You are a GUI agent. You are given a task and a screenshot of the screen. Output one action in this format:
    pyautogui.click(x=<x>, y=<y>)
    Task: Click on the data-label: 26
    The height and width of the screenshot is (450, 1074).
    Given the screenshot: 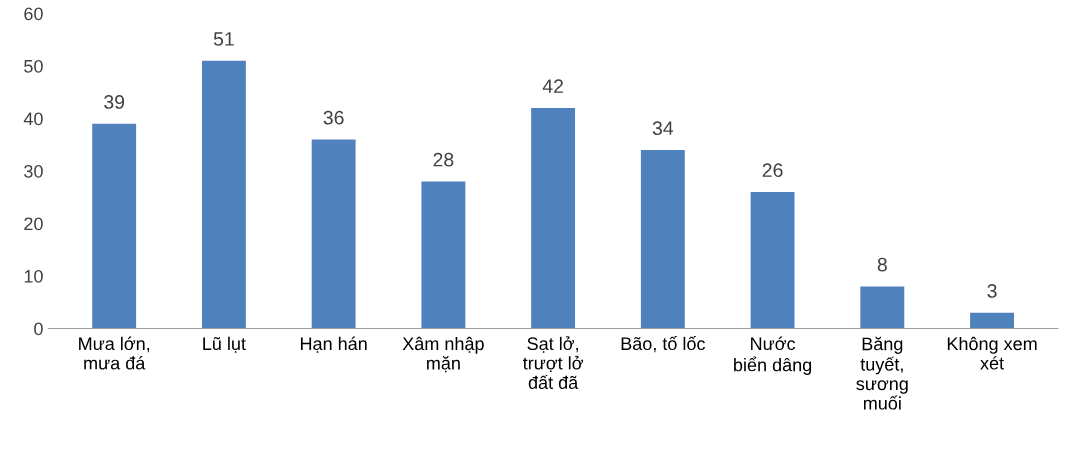 What is the action you would take?
    pyautogui.click(x=772, y=170)
    